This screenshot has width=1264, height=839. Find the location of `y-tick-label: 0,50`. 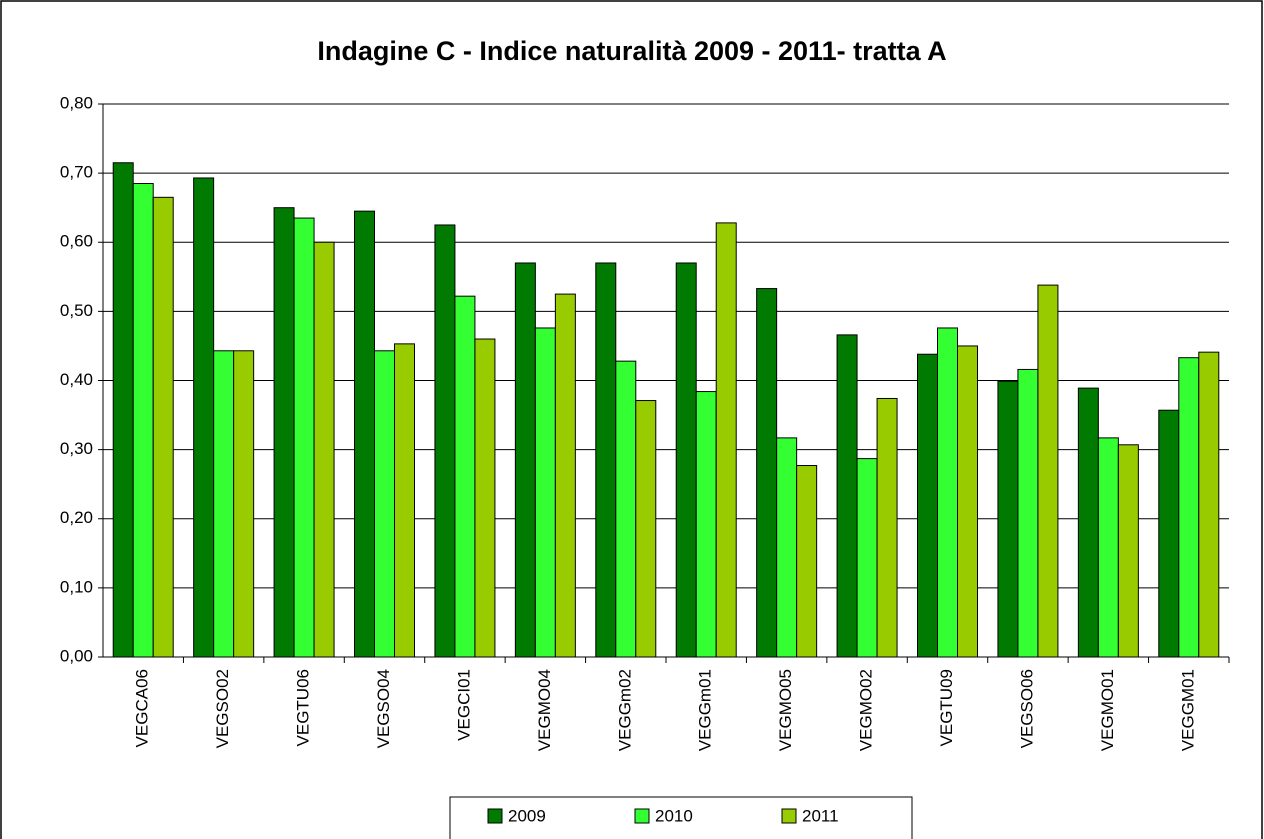

y-tick-label: 0,50 is located at coordinates (76, 310).